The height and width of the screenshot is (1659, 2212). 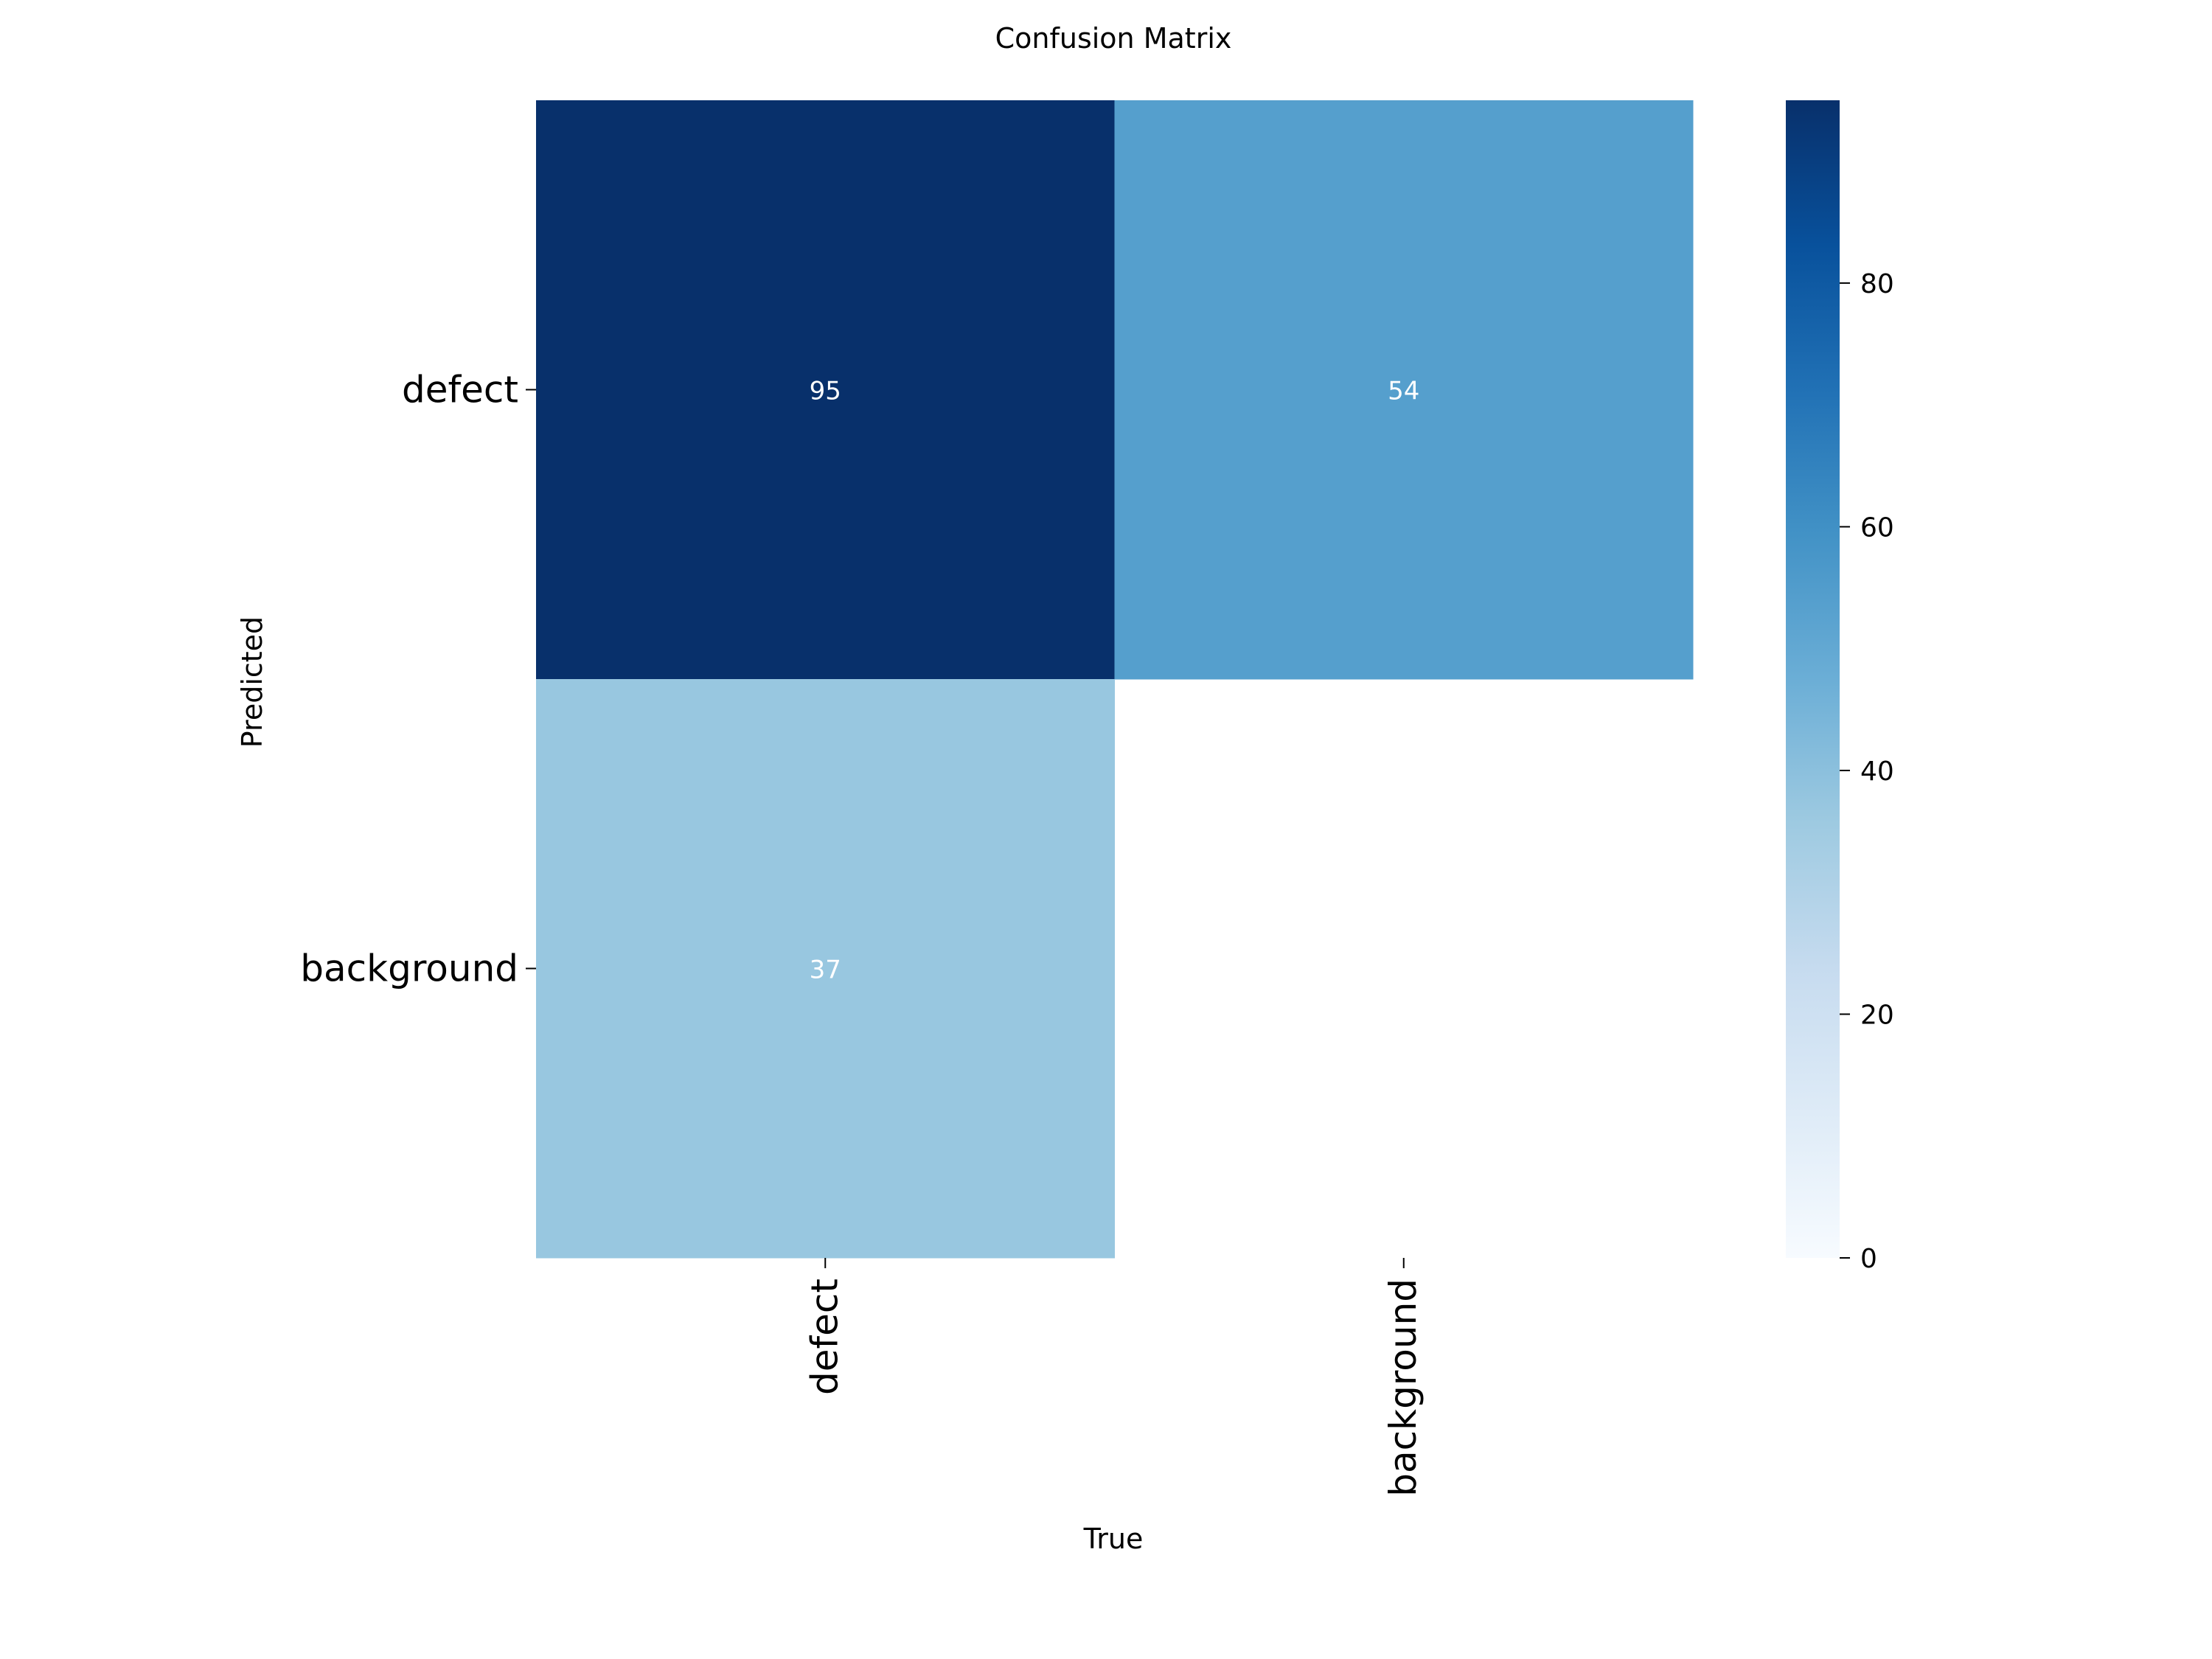 I want to click on colorbar-tick-label: 20, so click(x=1877, y=1015).